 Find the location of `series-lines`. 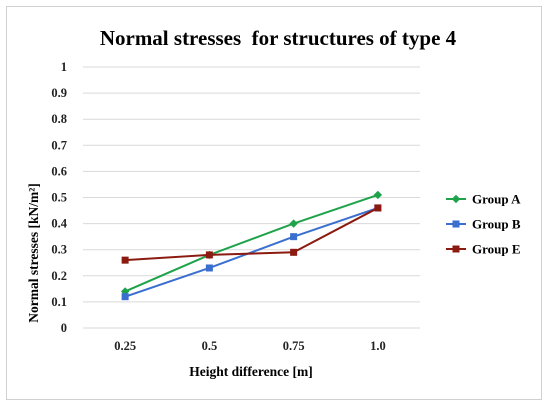

series-lines is located at coordinates (251, 245).